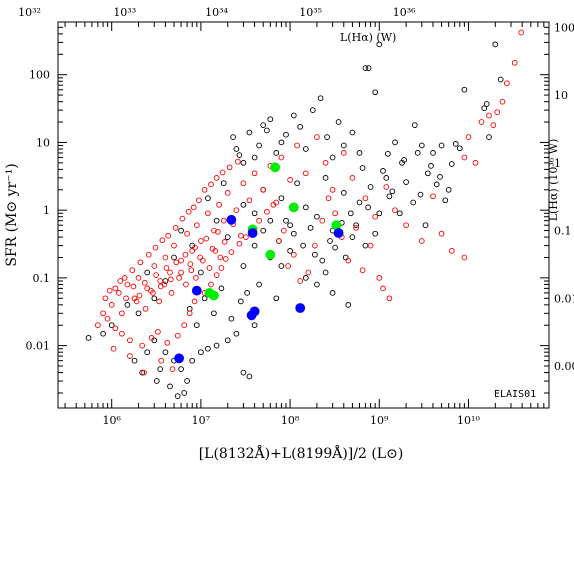 The height and width of the screenshot is (574, 574). I want to click on y-axis-title: SFR (M⊙ yr⁻¹), so click(12, 214).